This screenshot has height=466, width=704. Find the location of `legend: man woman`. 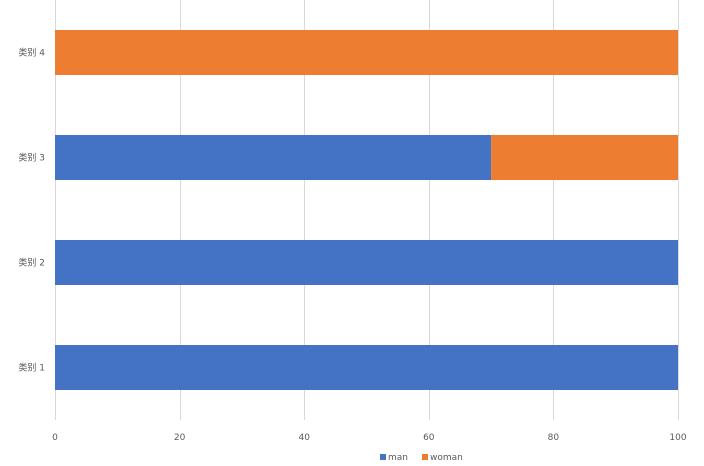

legend: man woman is located at coordinates (421, 458).